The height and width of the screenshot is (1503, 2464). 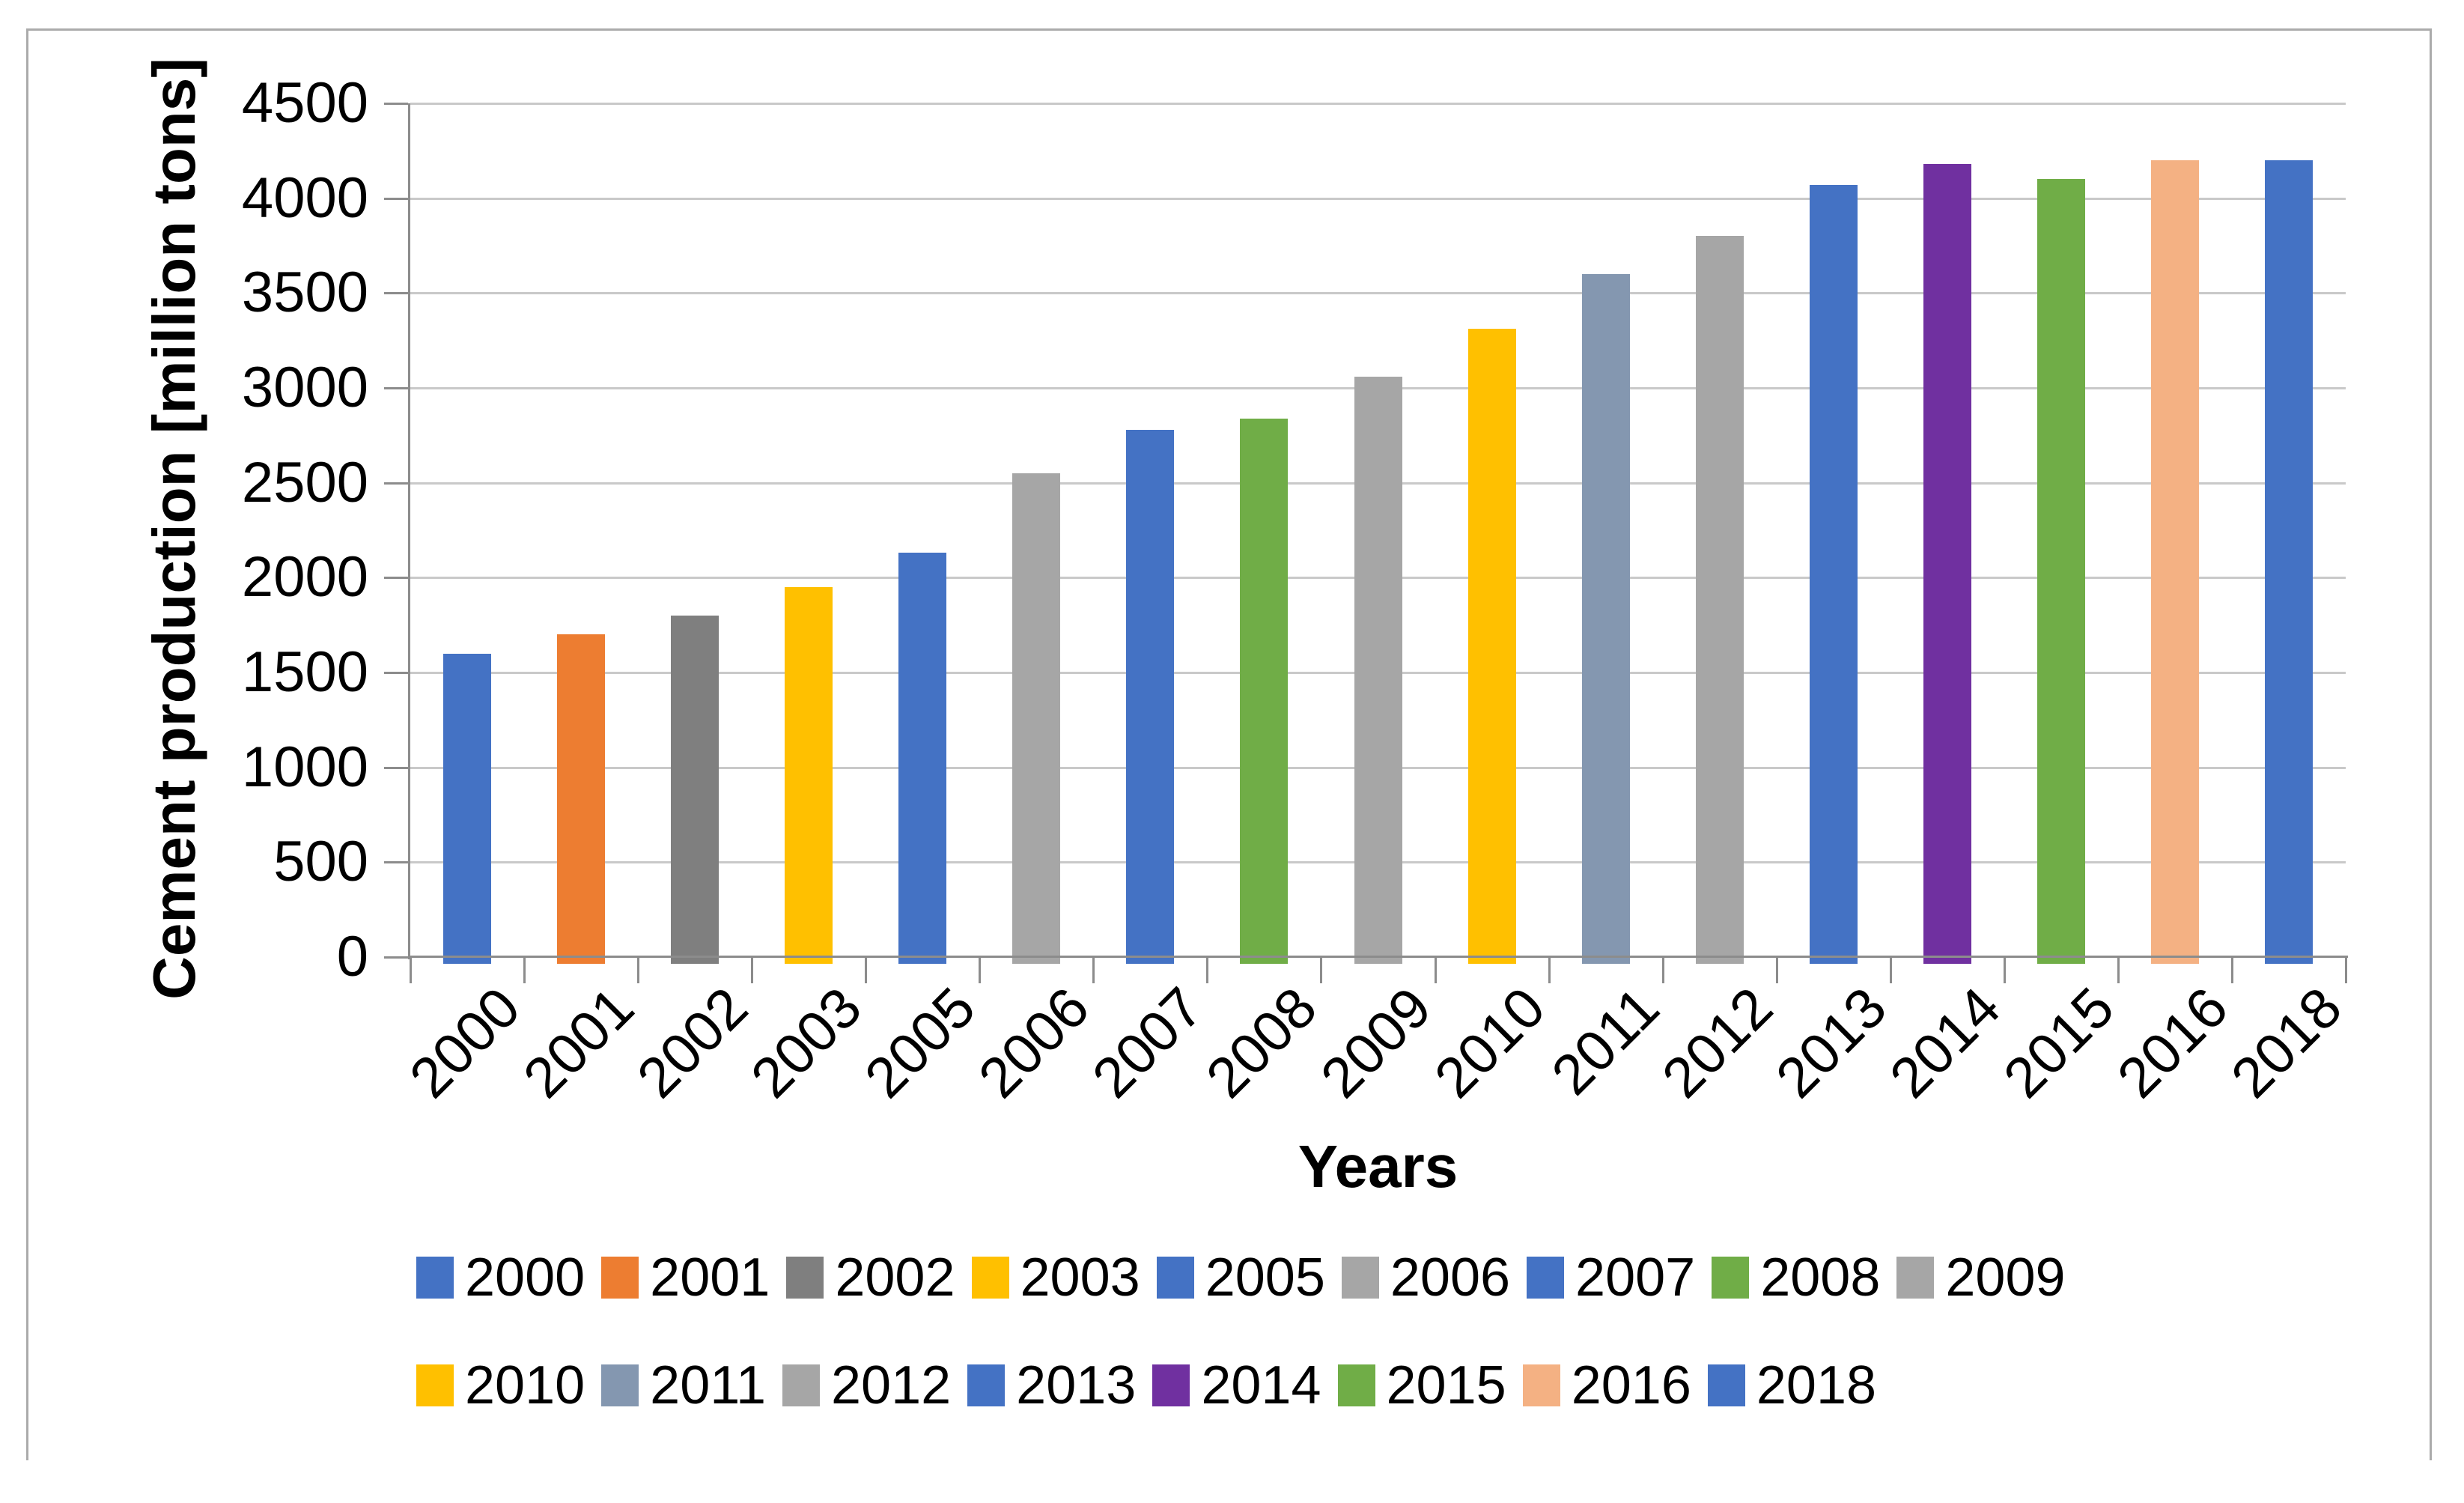 What do you see at coordinates (1541, 1385) in the screenshot?
I see `legend-swatch-2016` at bounding box center [1541, 1385].